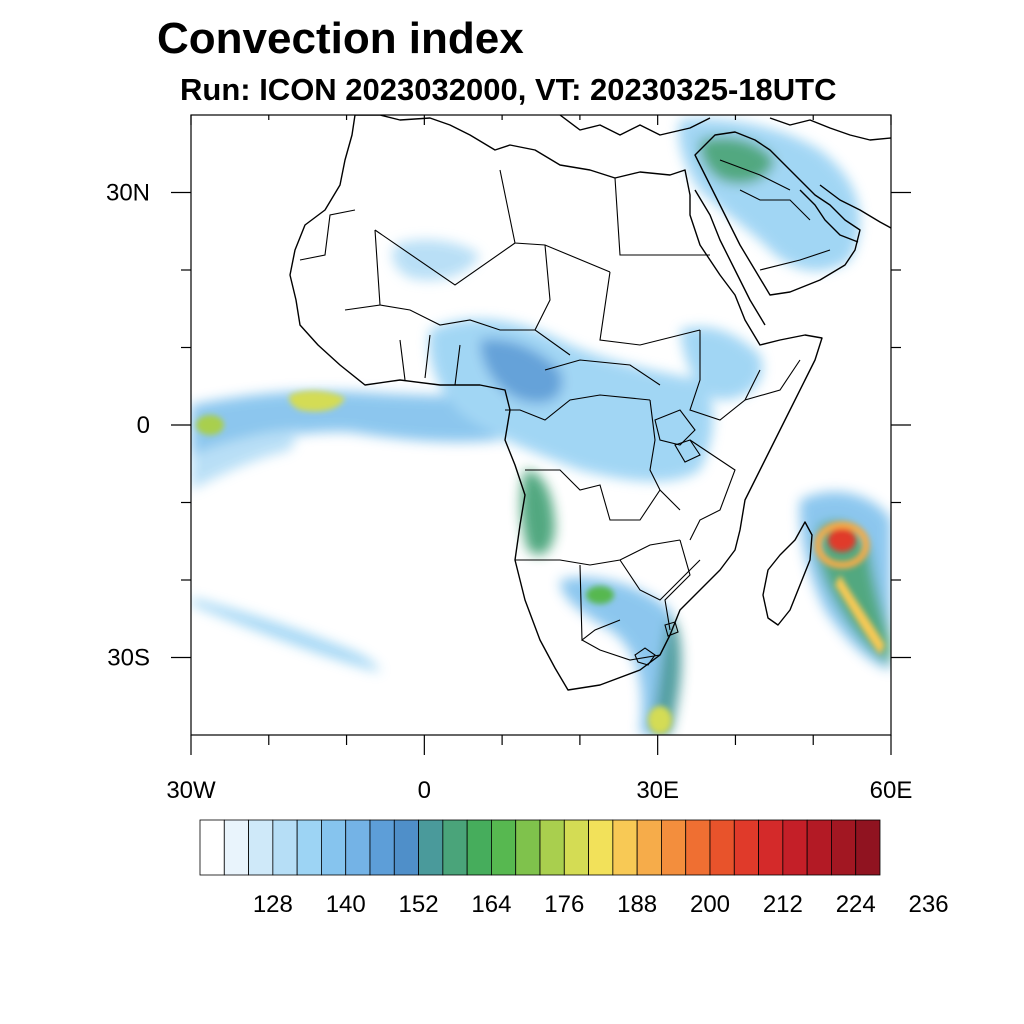 The width and height of the screenshot is (1024, 1024). I want to click on mediterranean-north-coast, so click(635, 125).